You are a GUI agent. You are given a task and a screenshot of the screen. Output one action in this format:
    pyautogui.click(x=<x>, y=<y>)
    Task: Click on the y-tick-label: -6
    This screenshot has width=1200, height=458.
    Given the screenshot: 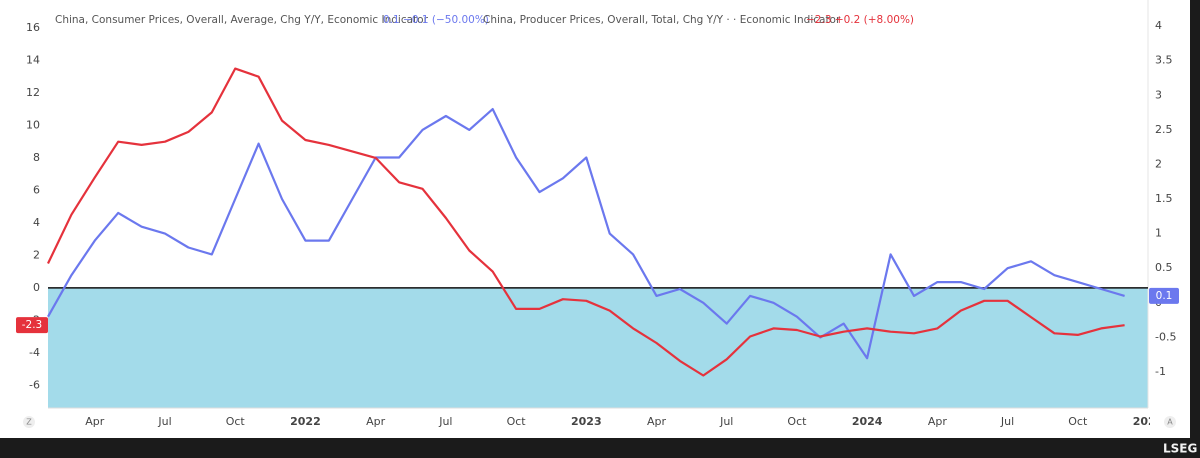 What is the action you would take?
    pyautogui.click(x=34, y=384)
    